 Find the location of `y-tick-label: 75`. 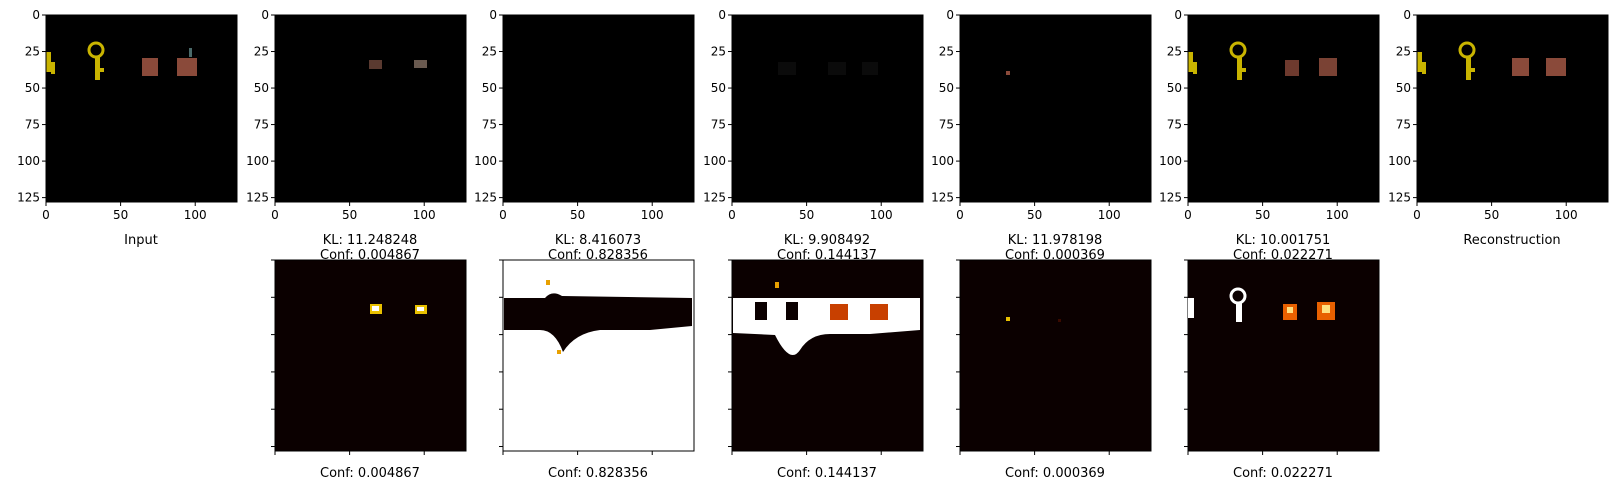

y-tick-label: 75 is located at coordinates (1403, 125).